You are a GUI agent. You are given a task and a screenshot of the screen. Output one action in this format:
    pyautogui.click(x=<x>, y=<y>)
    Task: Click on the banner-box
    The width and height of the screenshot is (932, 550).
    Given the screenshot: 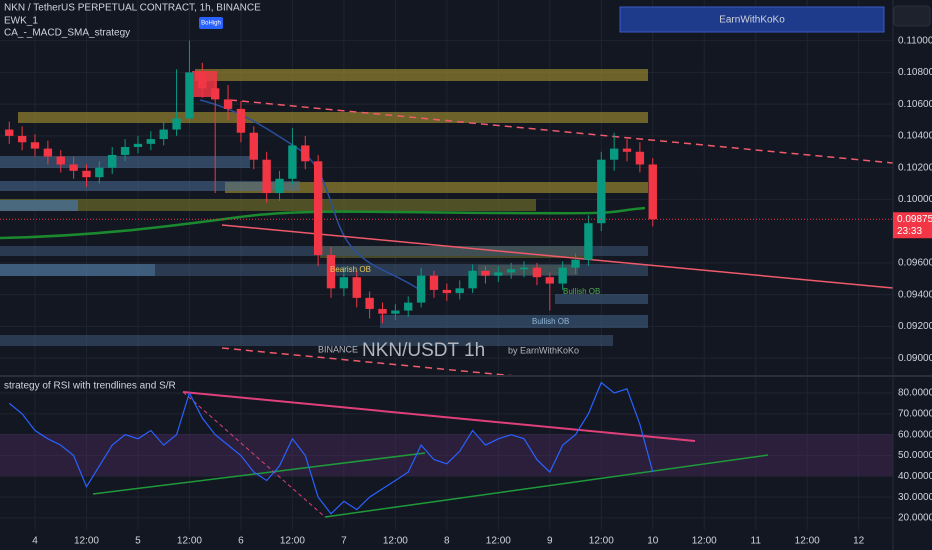 What is the action you would take?
    pyautogui.click(x=752, y=19)
    